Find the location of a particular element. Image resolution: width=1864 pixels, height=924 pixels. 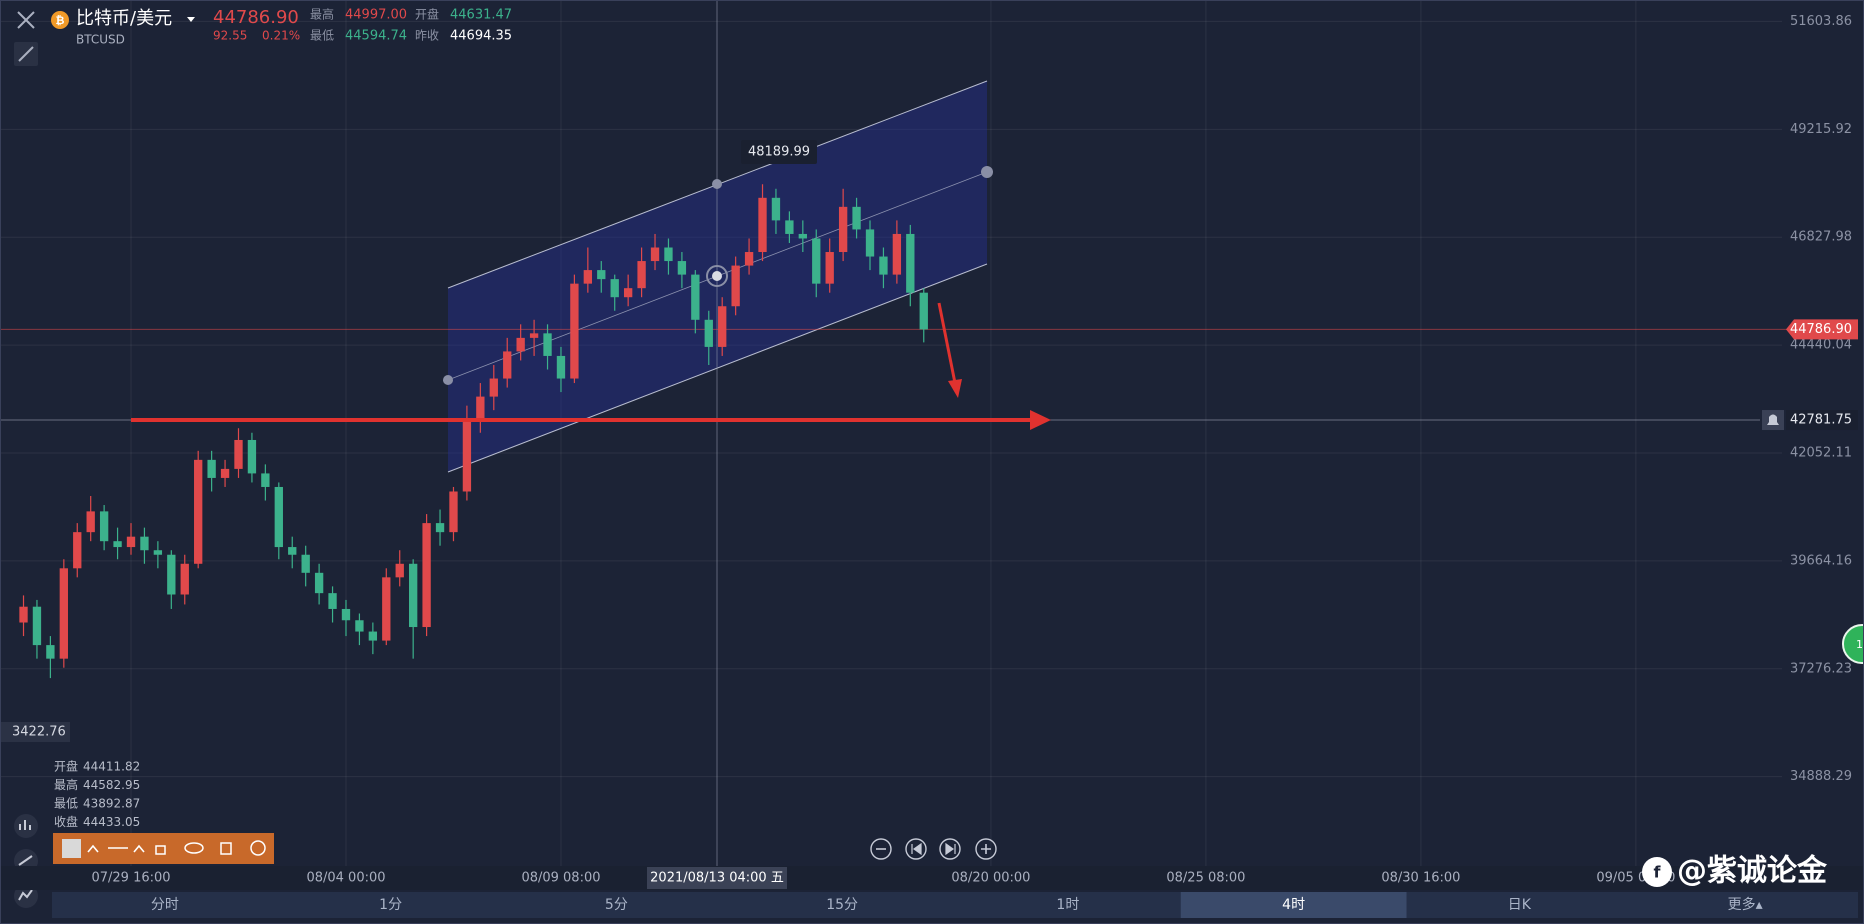

timeframe-tab: 4时 is located at coordinates (1293, 905).